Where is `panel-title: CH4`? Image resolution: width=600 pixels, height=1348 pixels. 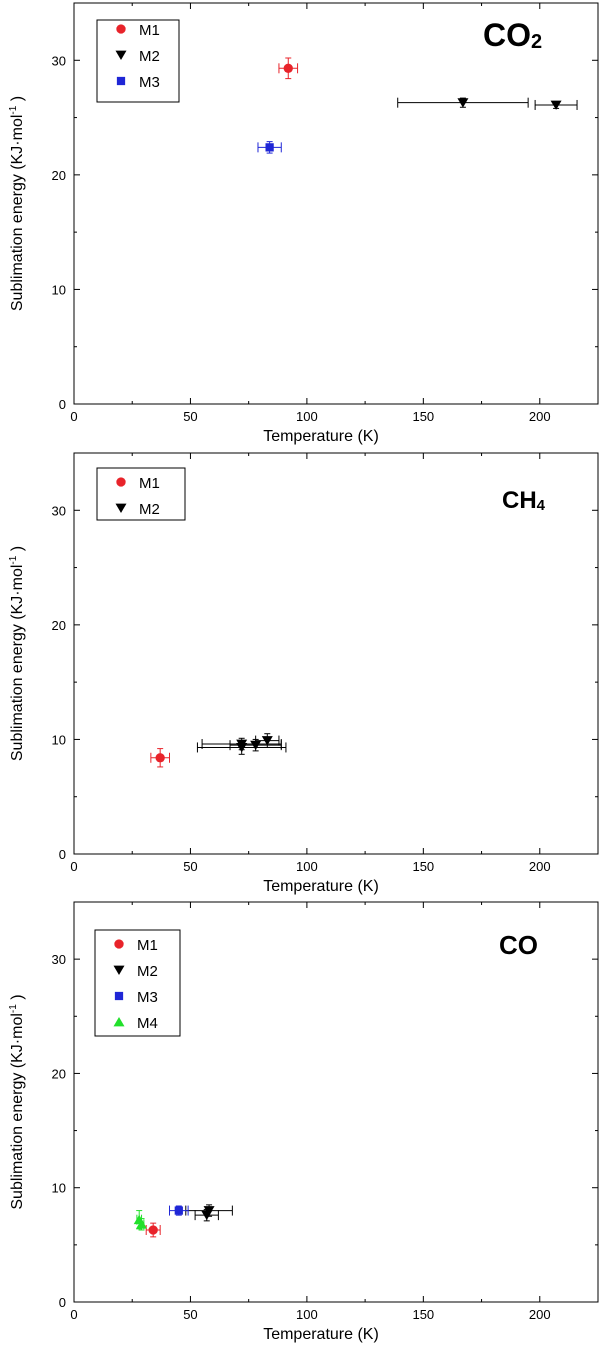 panel-title: CH4 is located at coordinates (524, 500).